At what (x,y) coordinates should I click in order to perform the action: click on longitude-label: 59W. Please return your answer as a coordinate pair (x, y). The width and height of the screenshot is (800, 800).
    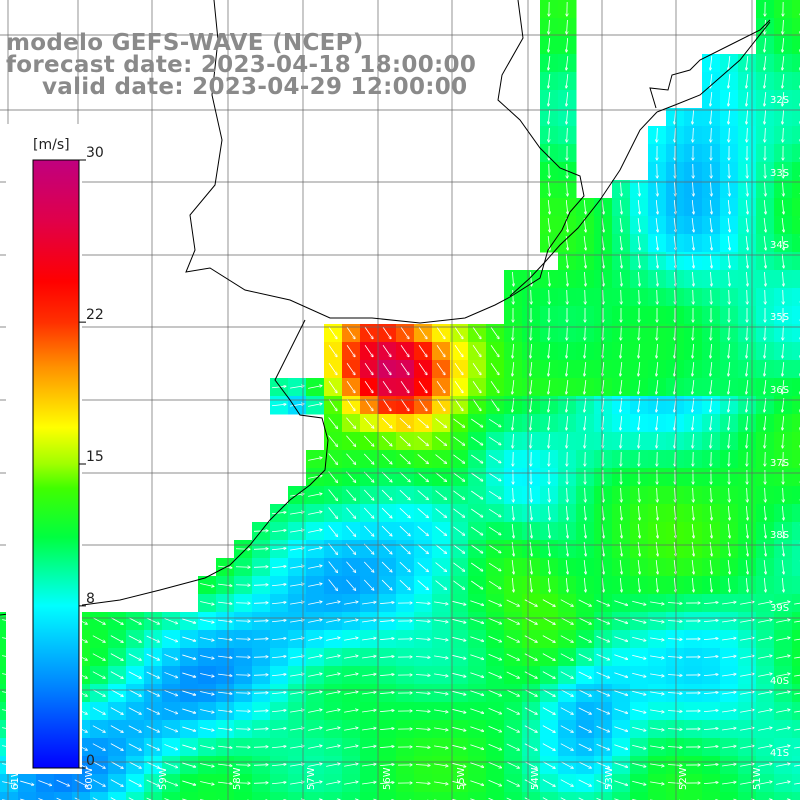
    Looking at the image, I should click on (163, 778).